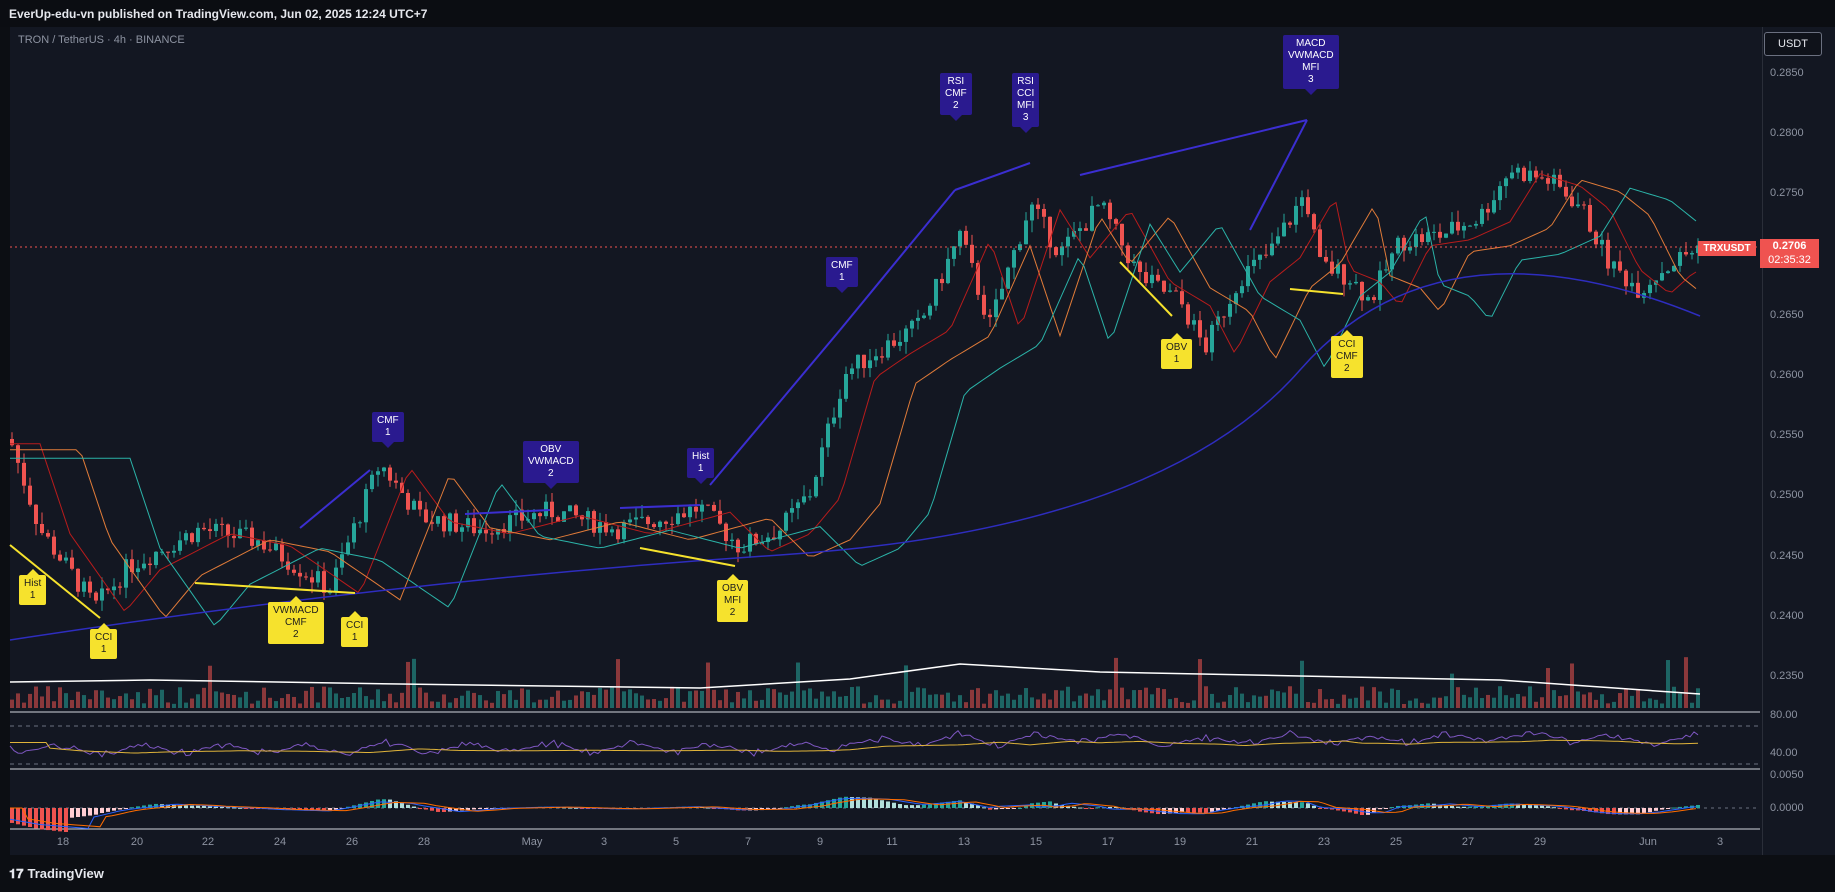  I want to click on price-axis, so click(1798, 441).